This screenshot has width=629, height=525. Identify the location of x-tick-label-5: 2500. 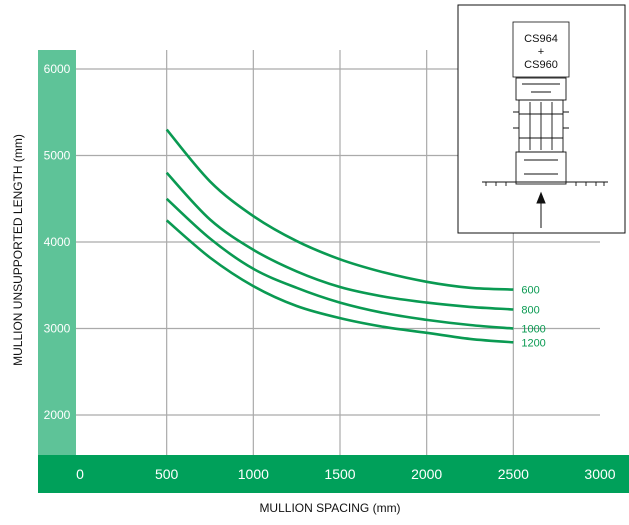
(513, 474).